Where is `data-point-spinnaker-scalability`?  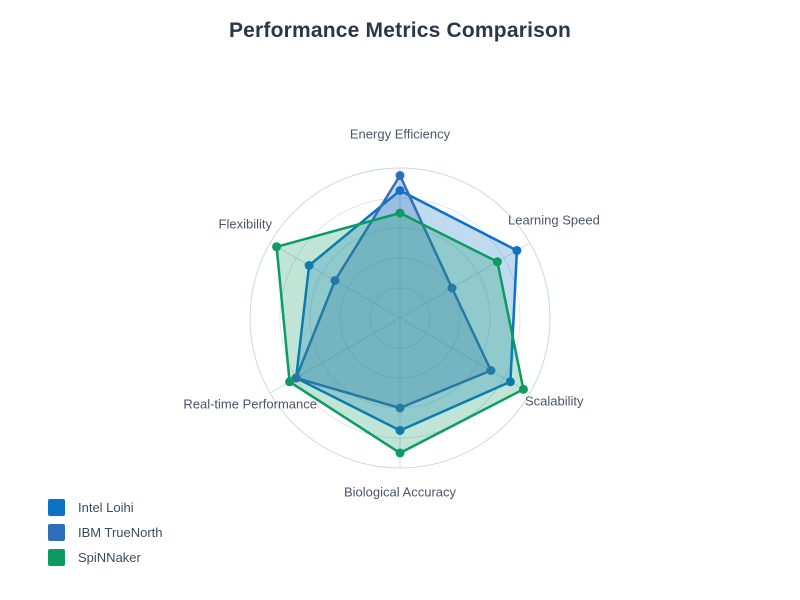
data-point-spinnaker-scalability is located at coordinates (523, 389).